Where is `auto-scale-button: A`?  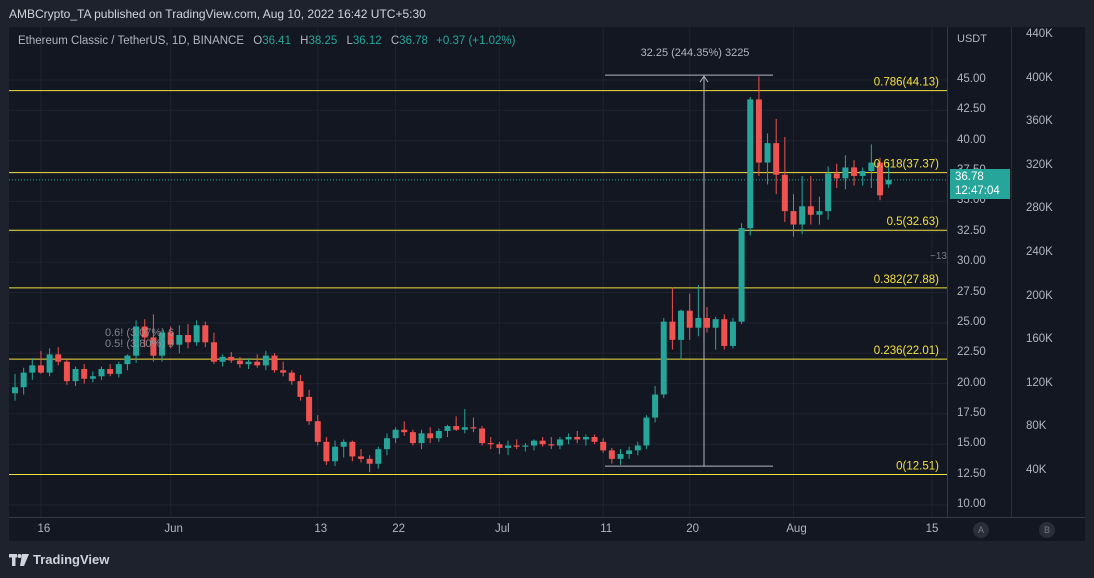 auto-scale-button: A is located at coordinates (981, 530).